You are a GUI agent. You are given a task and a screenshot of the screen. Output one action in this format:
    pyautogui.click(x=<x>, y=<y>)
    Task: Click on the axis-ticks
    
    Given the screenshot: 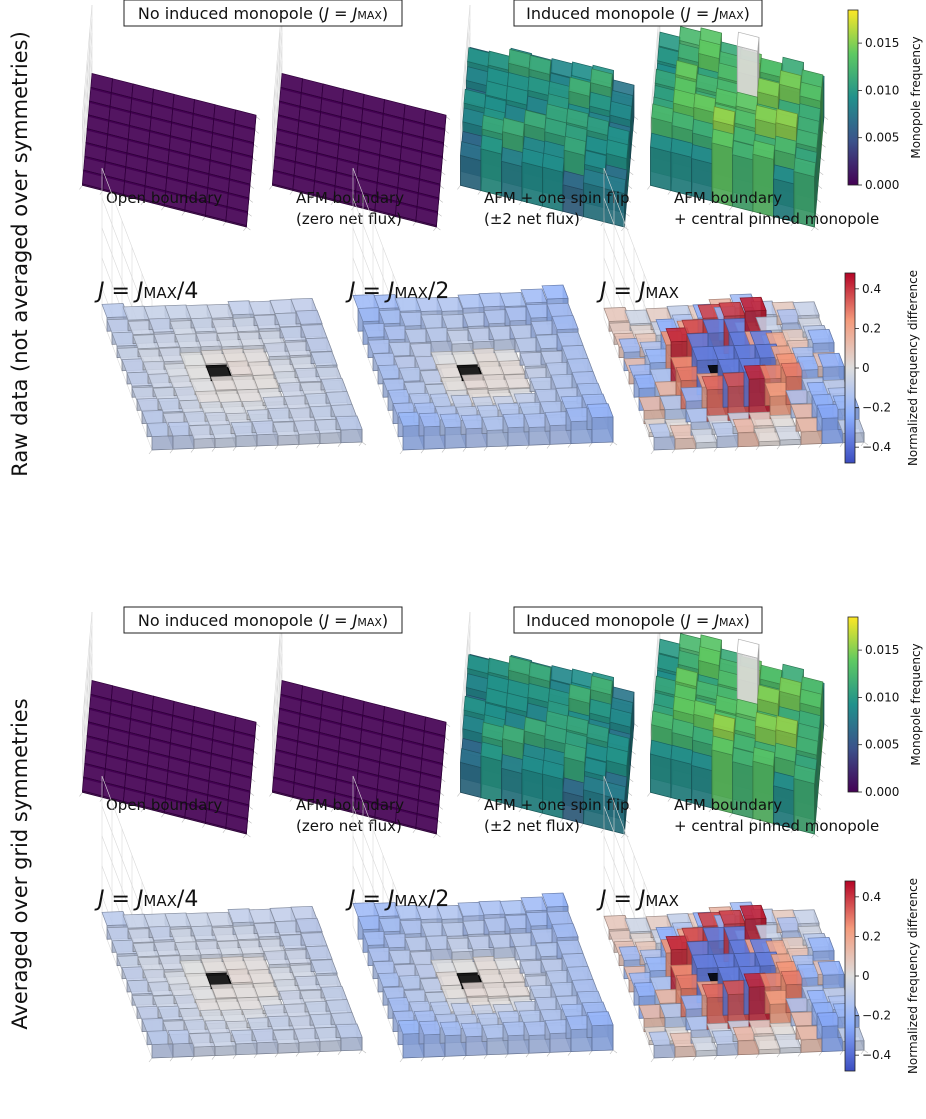 What is the action you would take?
    pyautogui.click(x=738, y=174)
    